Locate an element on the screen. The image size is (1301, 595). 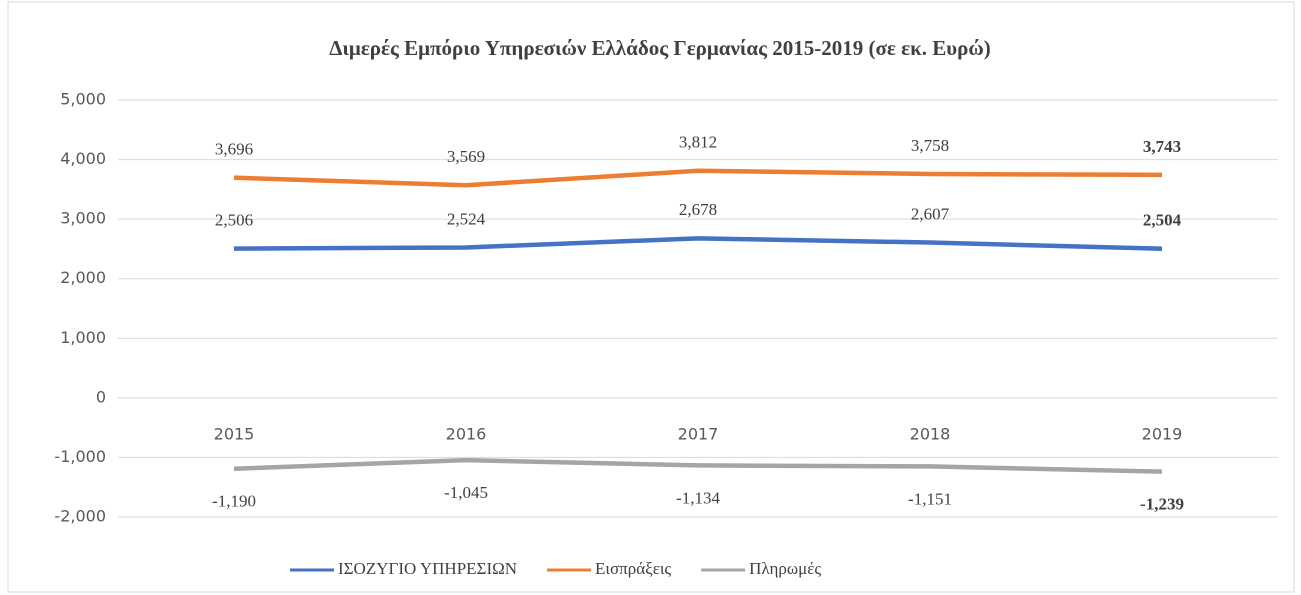
data-label: 2,607 is located at coordinates (930, 213).